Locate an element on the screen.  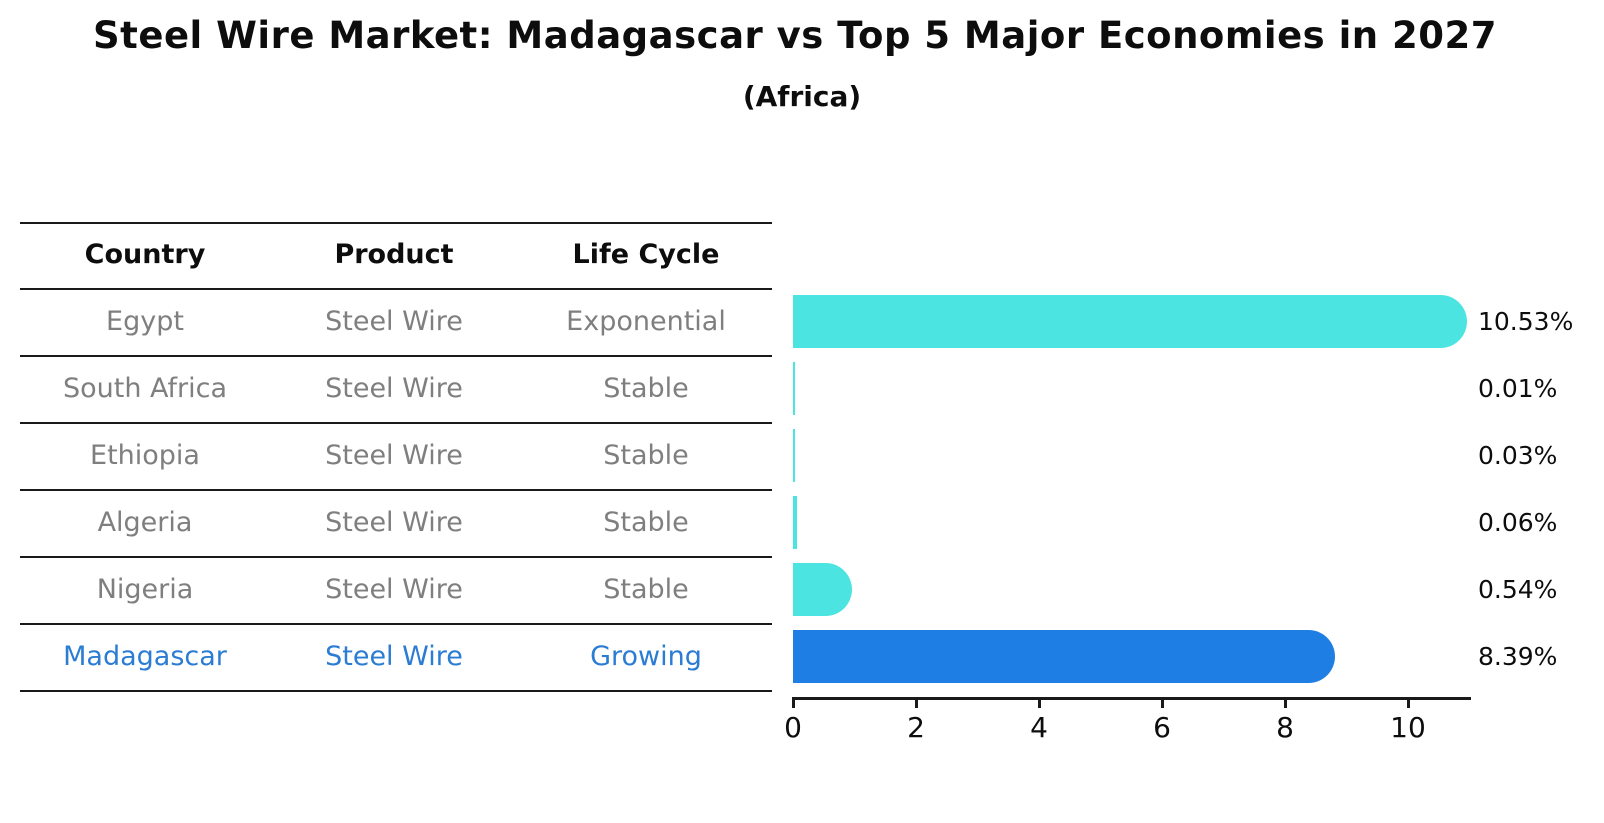
x-axis-tick-label: 10 is located at coordinates (1408, 727).